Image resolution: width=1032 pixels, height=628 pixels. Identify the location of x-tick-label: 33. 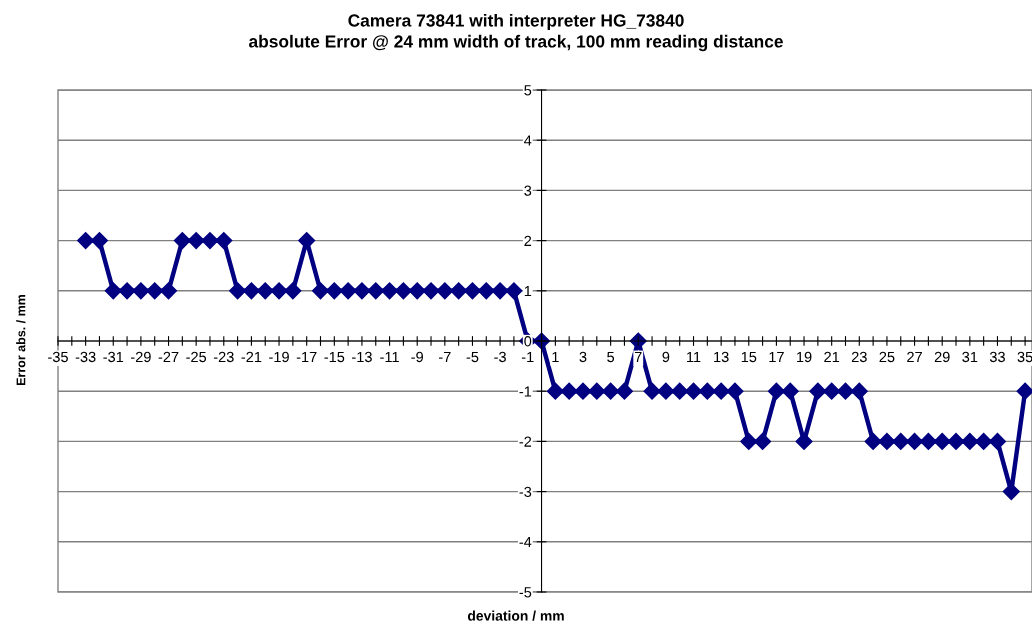
(997, 357).